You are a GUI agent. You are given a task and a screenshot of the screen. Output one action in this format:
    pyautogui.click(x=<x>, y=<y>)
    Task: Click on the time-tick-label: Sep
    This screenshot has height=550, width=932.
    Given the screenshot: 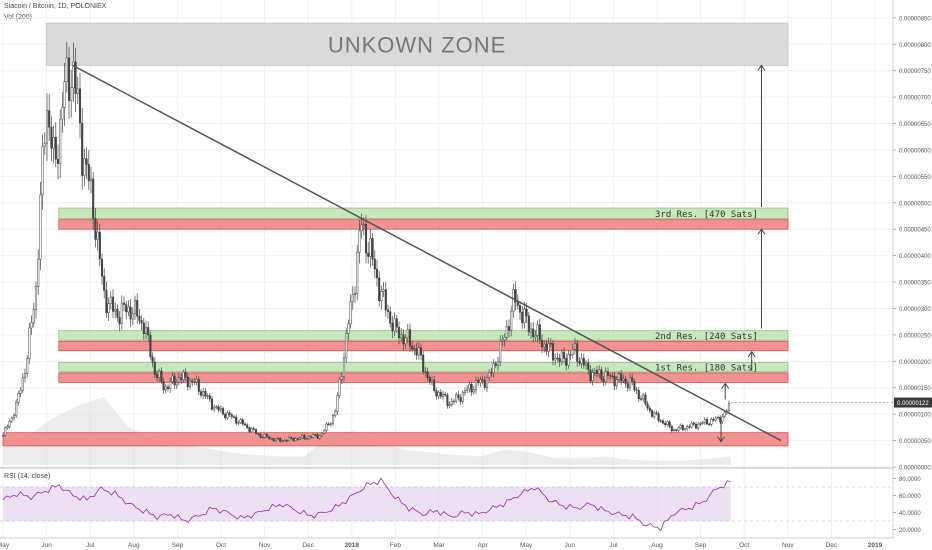 What is the action you would take?
    pyautogui.click(x=701, y=545)
    